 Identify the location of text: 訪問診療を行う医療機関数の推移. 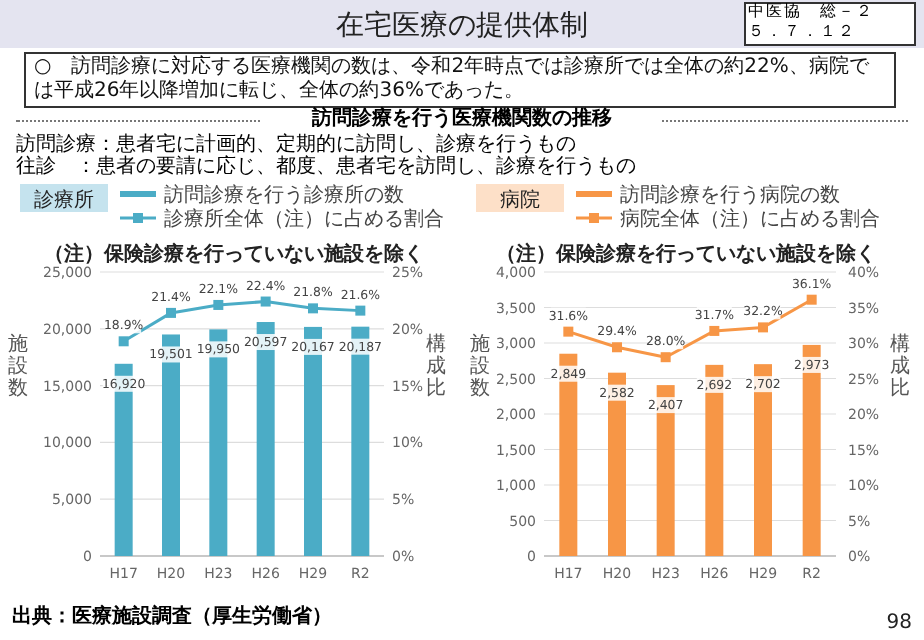
(462, 120).